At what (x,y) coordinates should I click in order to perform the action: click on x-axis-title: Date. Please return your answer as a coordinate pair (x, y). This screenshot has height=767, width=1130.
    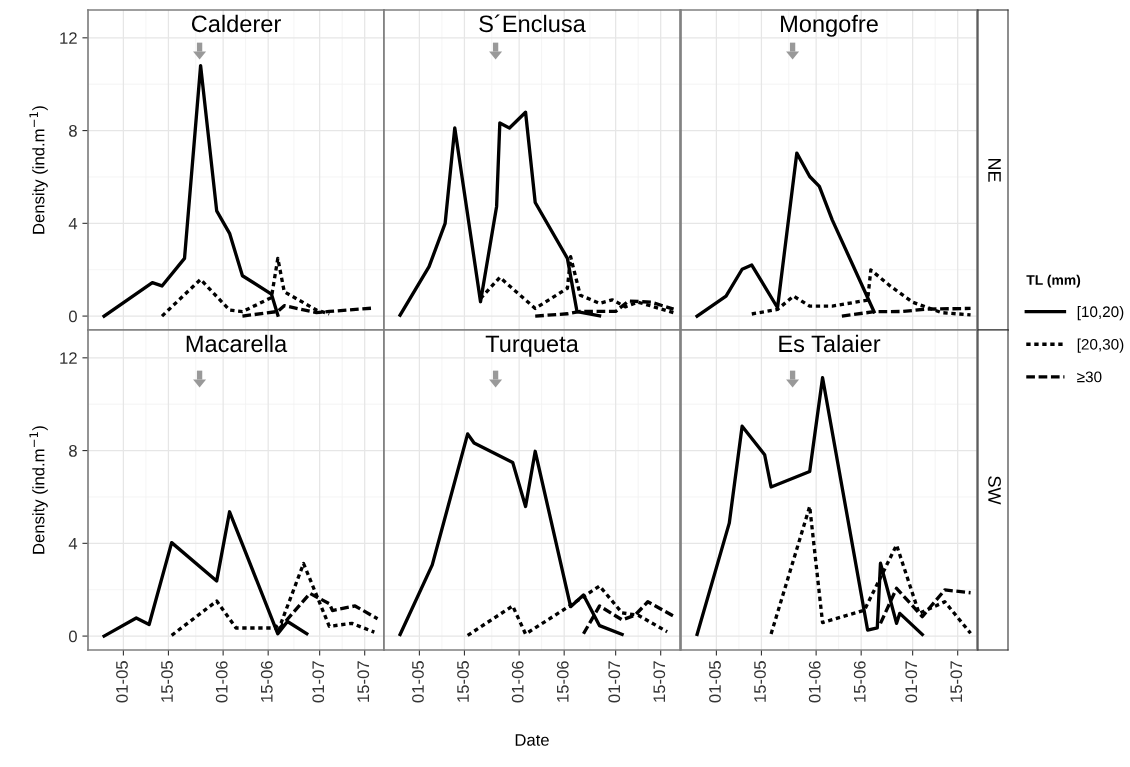
    Looking at the image, I should click on (532, 740).